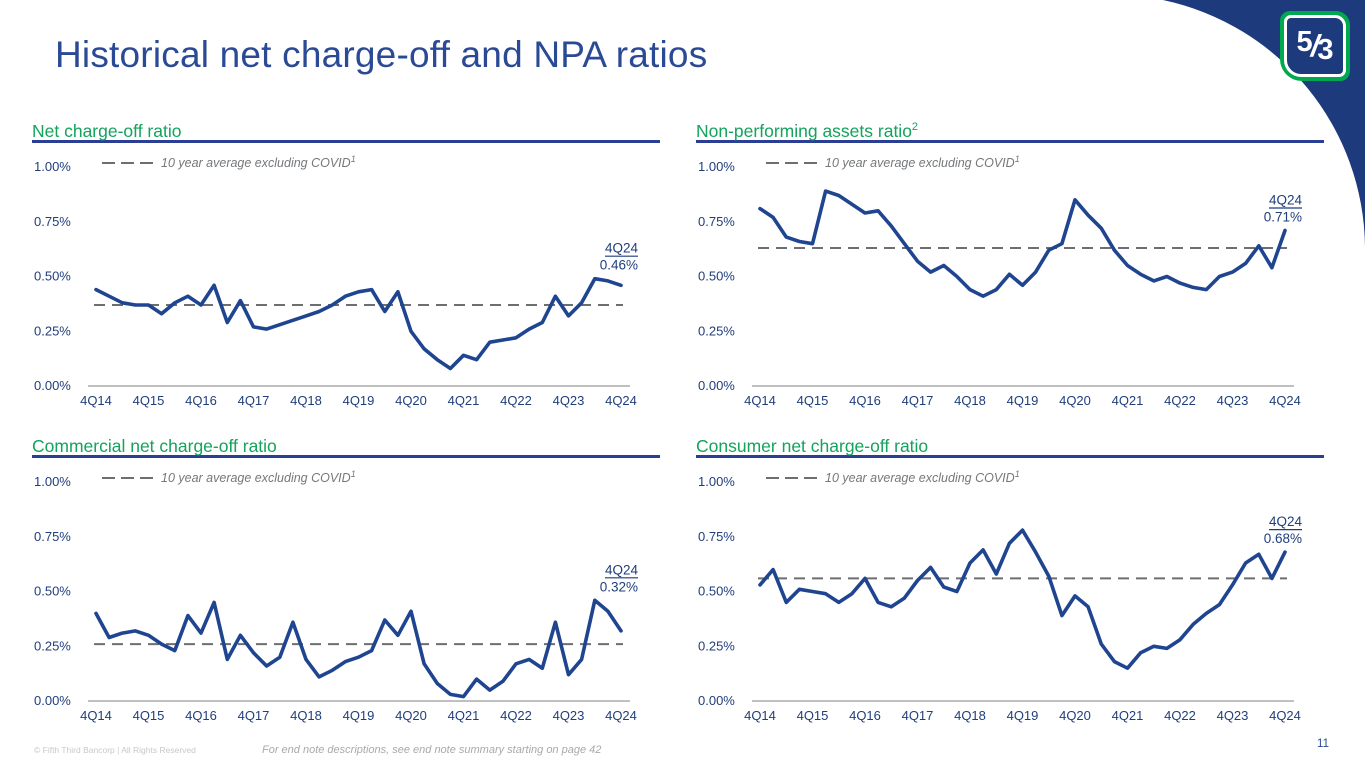 The width and height of the screenshot is (1365, 768). What do you see at coordinates (804, 130) in the screenshot?
I see `chart-title-text: Non-performing assets ratio` at bounding box center [804, 130].